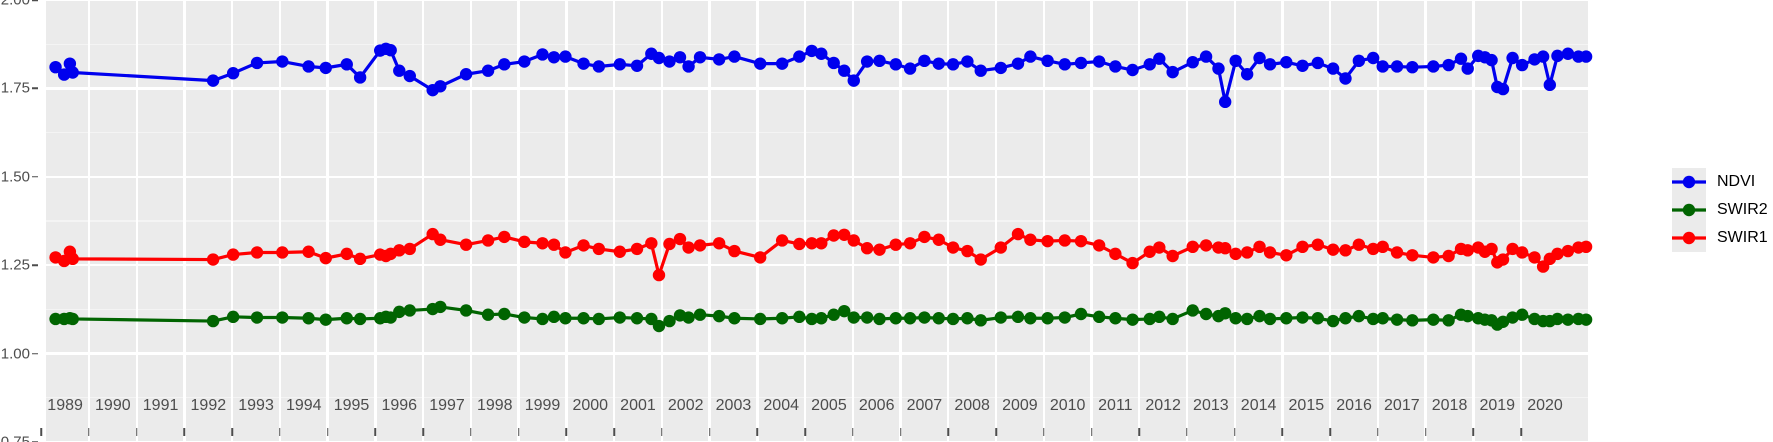 Image resolution: width=1773 pixels, height=442 pixels. What do you see at coordinates (821, 254) in the screenshot?
I see `series-swir1` at bounding box center [821, 254].